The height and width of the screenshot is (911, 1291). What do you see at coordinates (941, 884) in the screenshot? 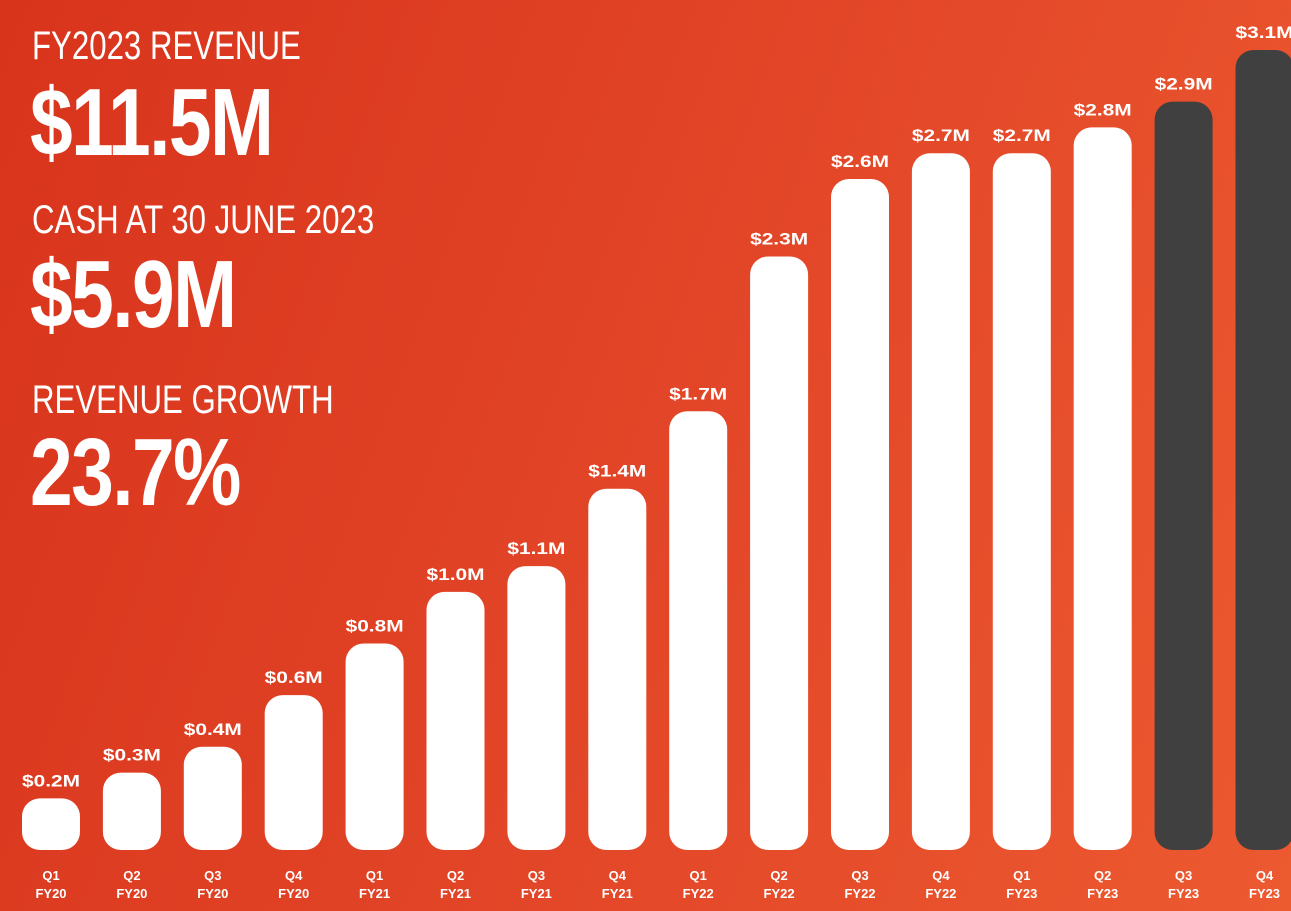
I see `x-tick-label: Q4 FY22` at bounding box center [941, 884].